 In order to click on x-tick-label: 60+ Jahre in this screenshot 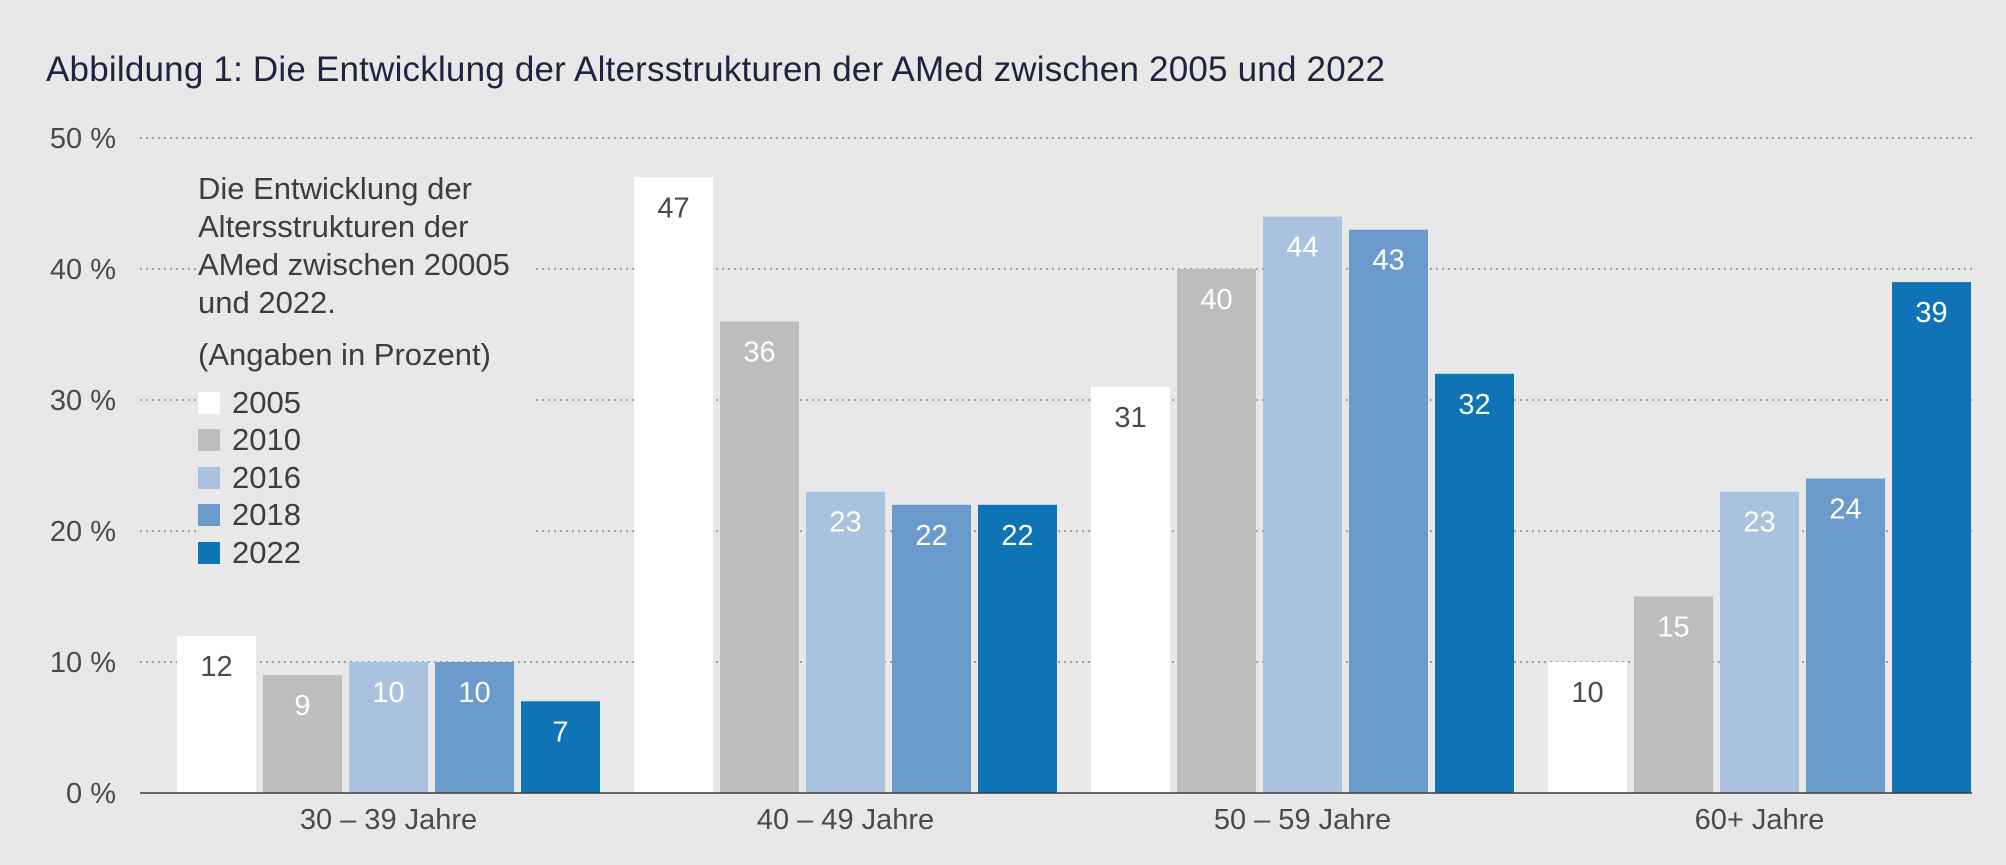, I will do `click(1760, 820)`.